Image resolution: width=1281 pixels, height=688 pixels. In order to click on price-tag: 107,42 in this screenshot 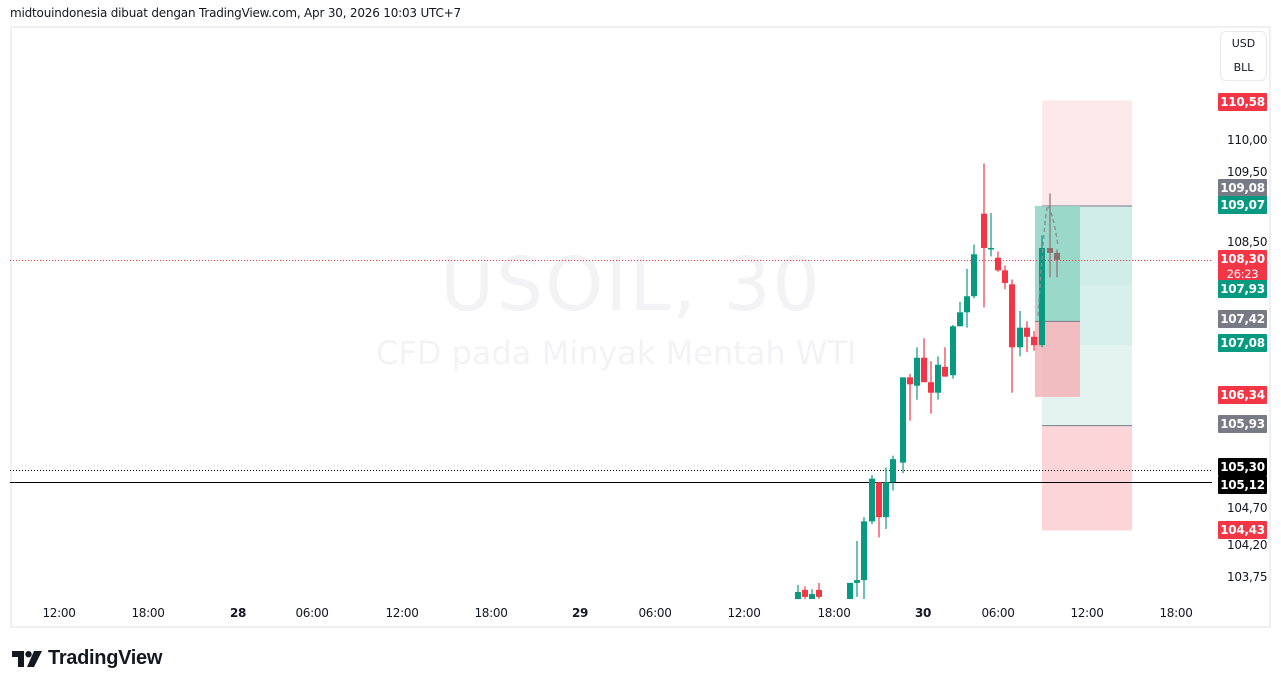, I will do `click(1242, 319)`.